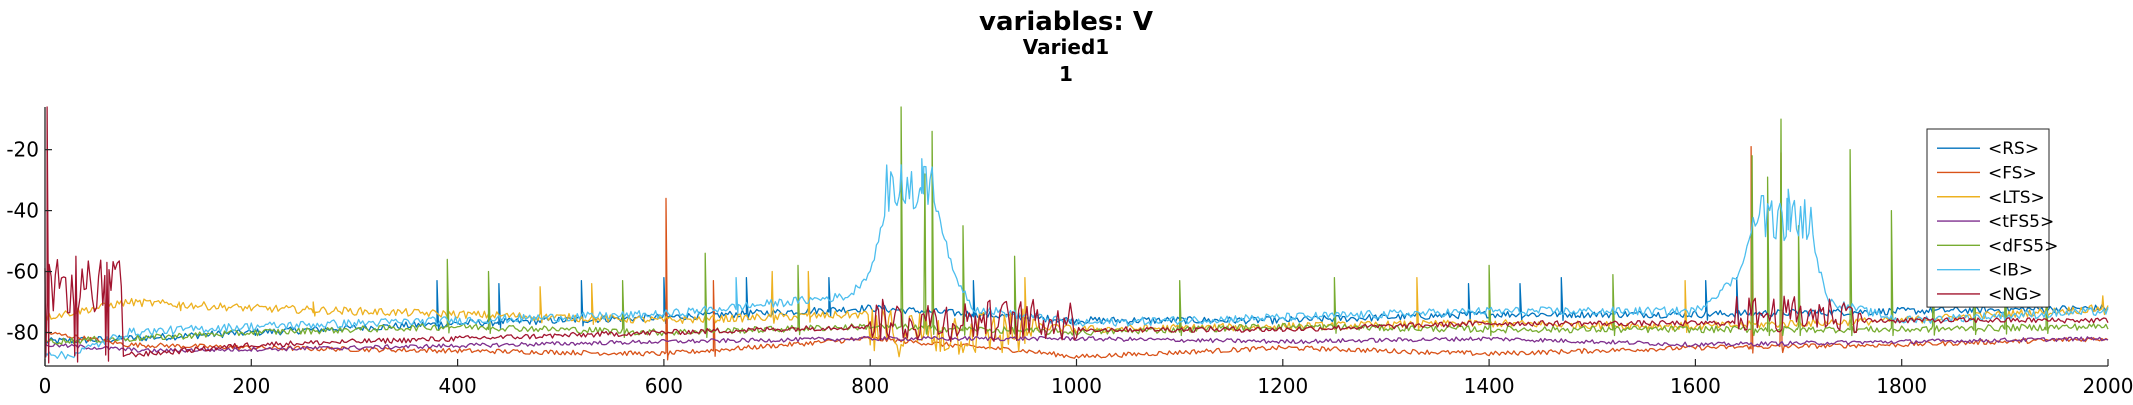  What do you see at coordinates (2016, 198) in the screenshot?
I see `legend-label-lts: <LTS>` at bounding box center [2016, 198].